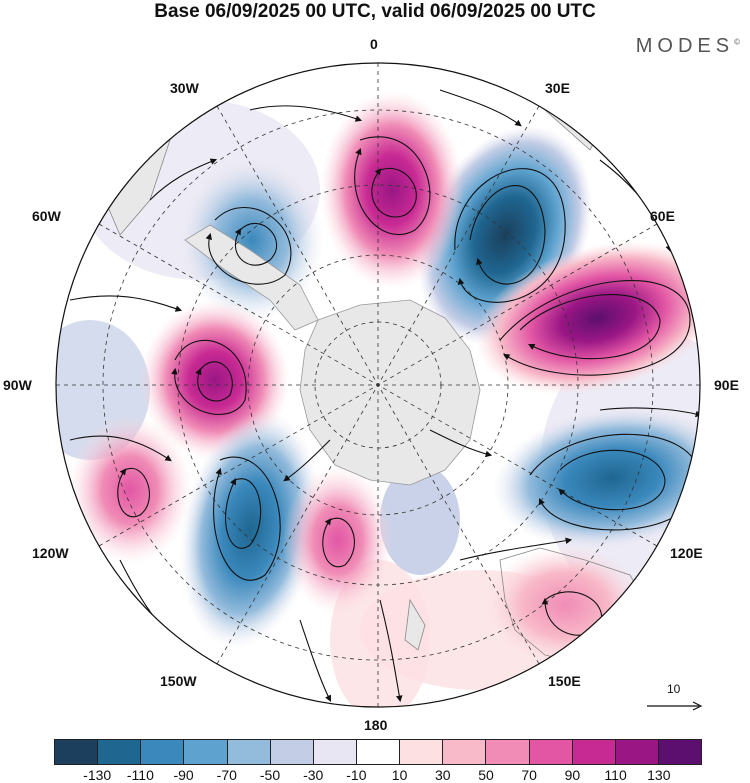 This screenshot has width=750, height=783. Describe the element at coordinates (572, 775) in the screenshot. I see `colorbar-tick-label: 90` at that location.